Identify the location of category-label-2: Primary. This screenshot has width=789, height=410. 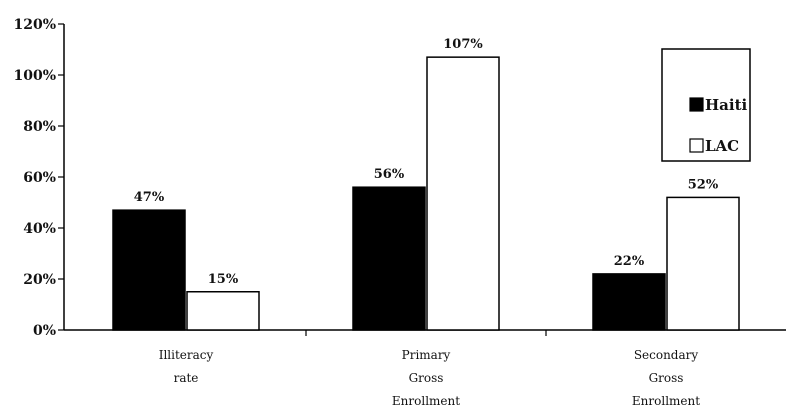
(426, 355).